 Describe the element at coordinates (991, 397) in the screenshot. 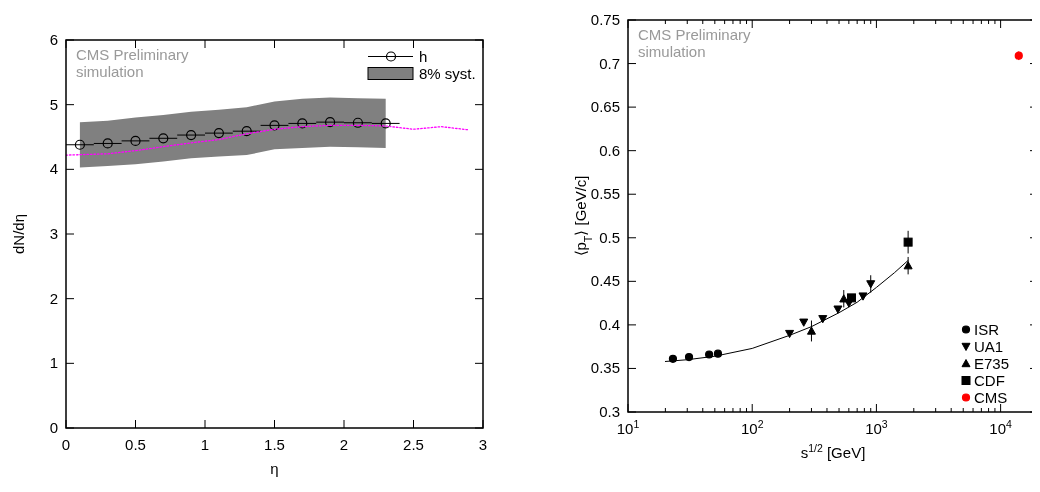

I see `legend-label: CMS` at that location.